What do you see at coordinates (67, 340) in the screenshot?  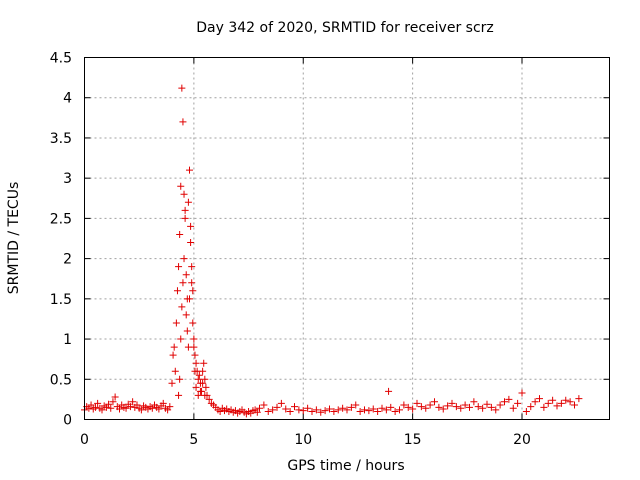 I see `y-tick-label: 1` at bounding box center [67, 340].